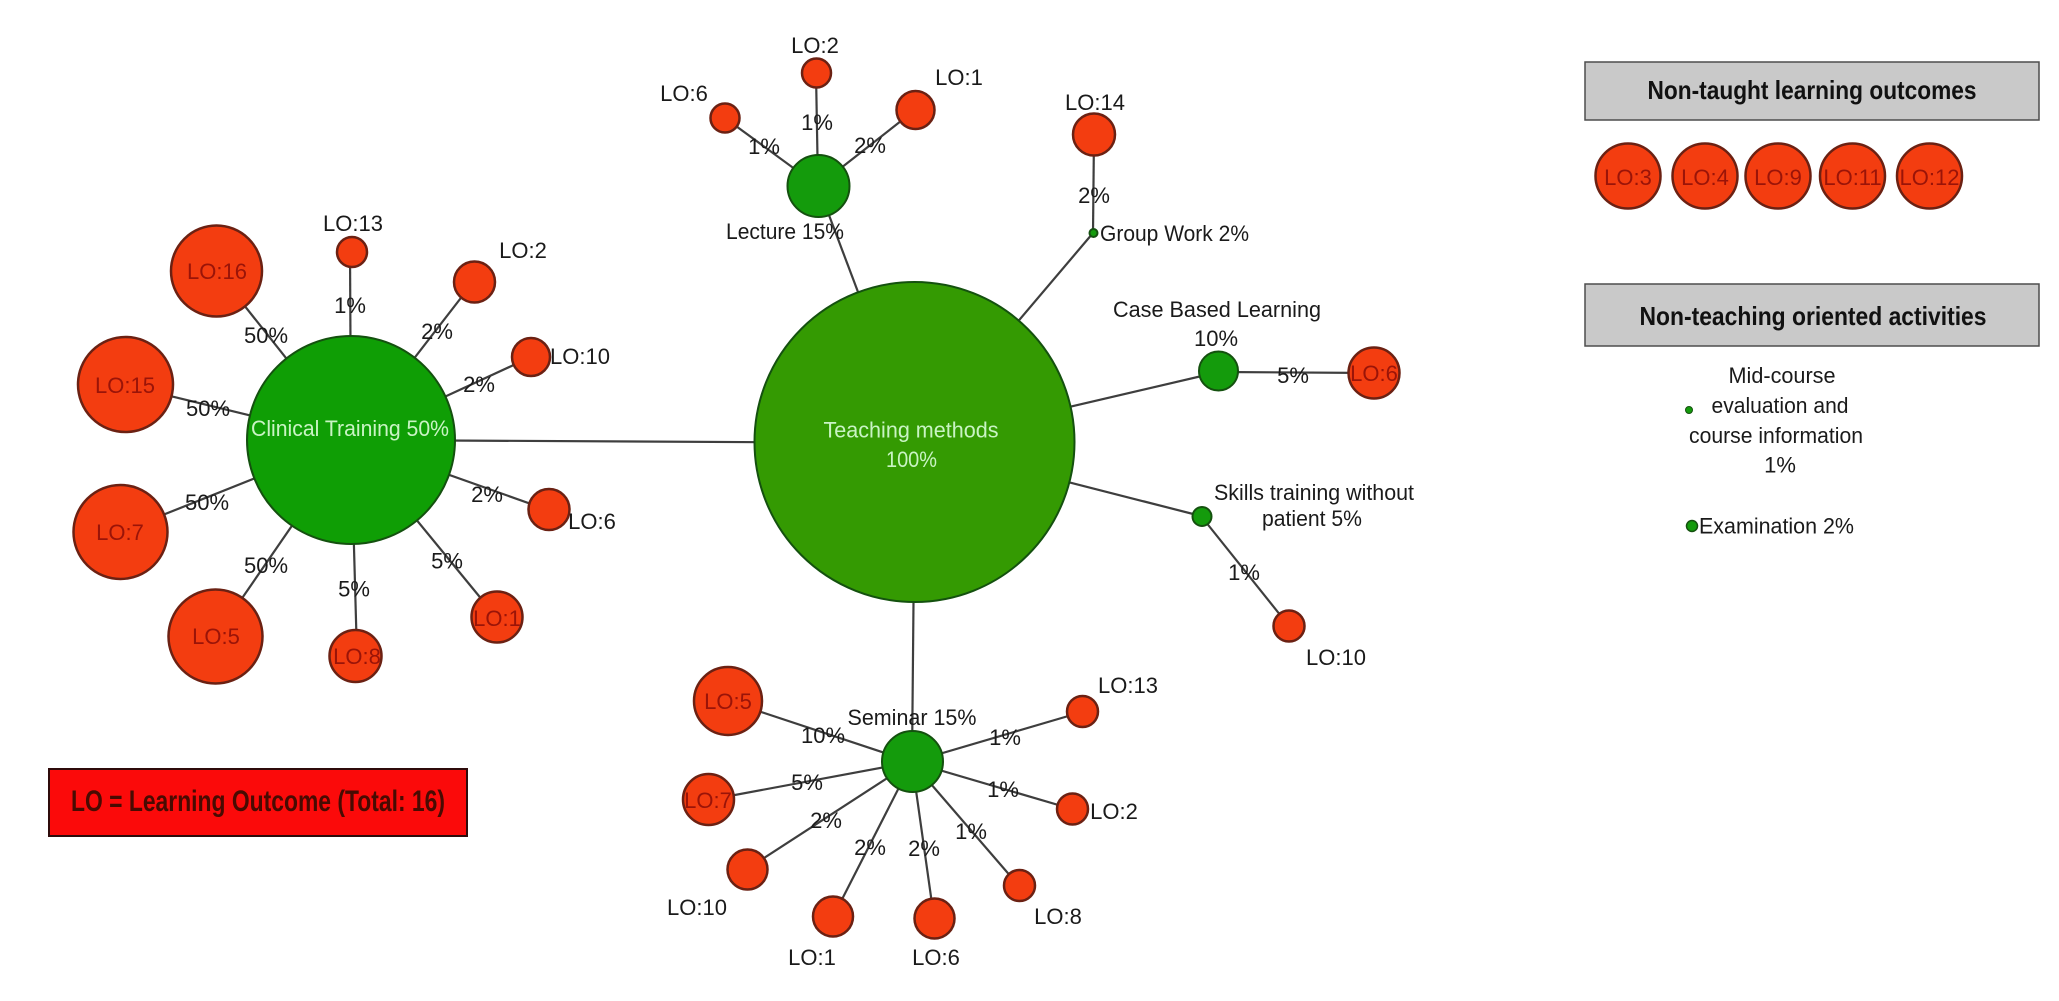 This screenshot has height=1001, width=2059. What do you see at coordinates (785, 231) in the screenshot?
I see `svg-text: Lecture 15%` at bounding box center [785, 231].